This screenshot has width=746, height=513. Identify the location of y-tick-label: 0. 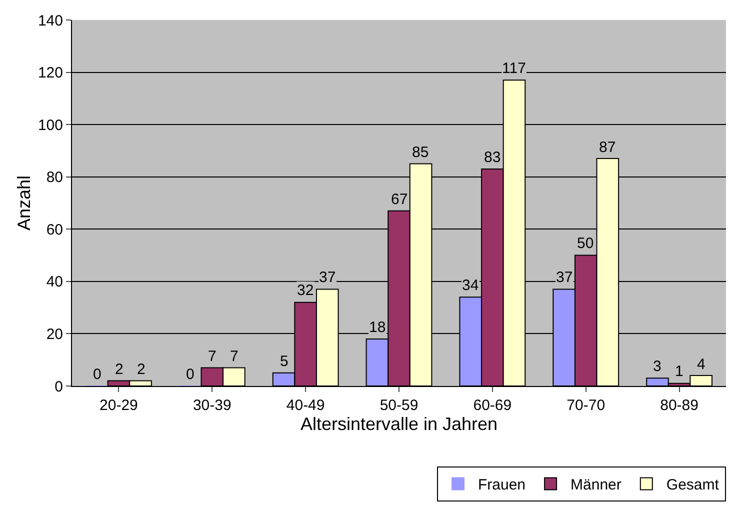
(58, 387).